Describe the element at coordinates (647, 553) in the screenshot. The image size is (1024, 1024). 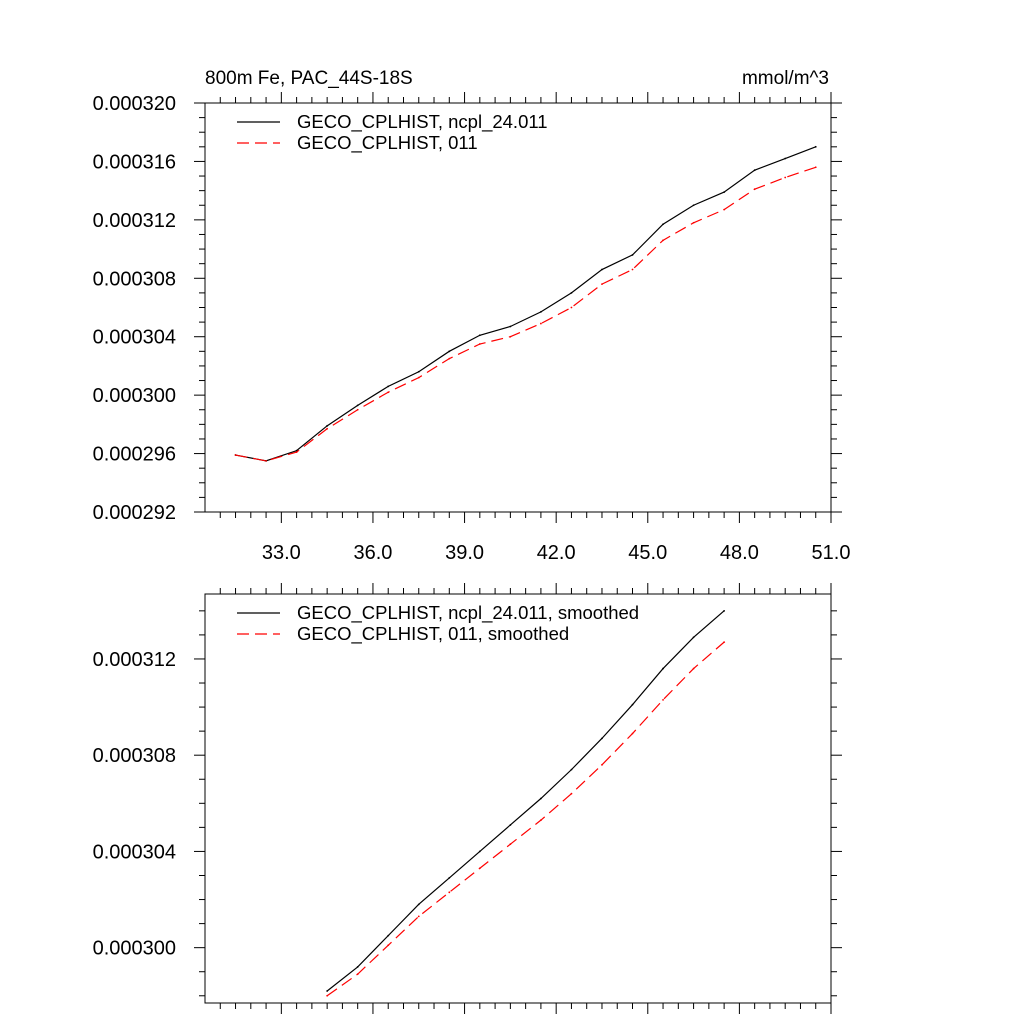
I see `x-tick-label: 45.0` at that location.